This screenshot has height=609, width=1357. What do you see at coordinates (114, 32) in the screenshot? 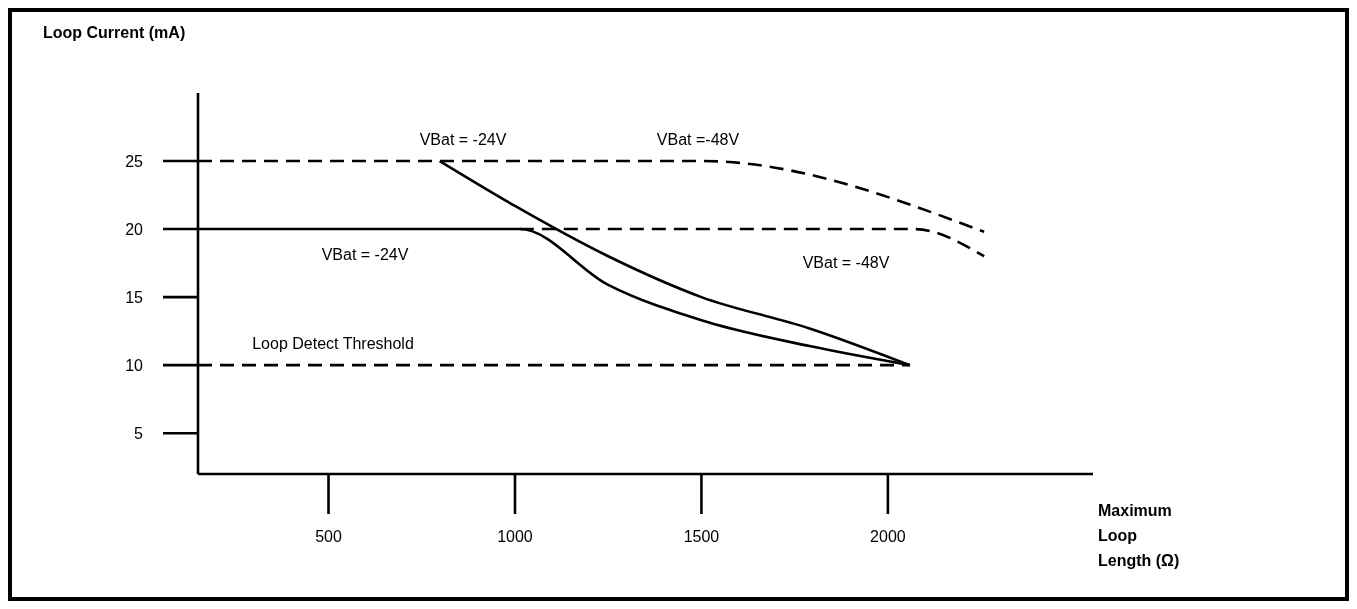
I see `y-axis-title: Loop Current (mA)` at bounding box center [114, 32].